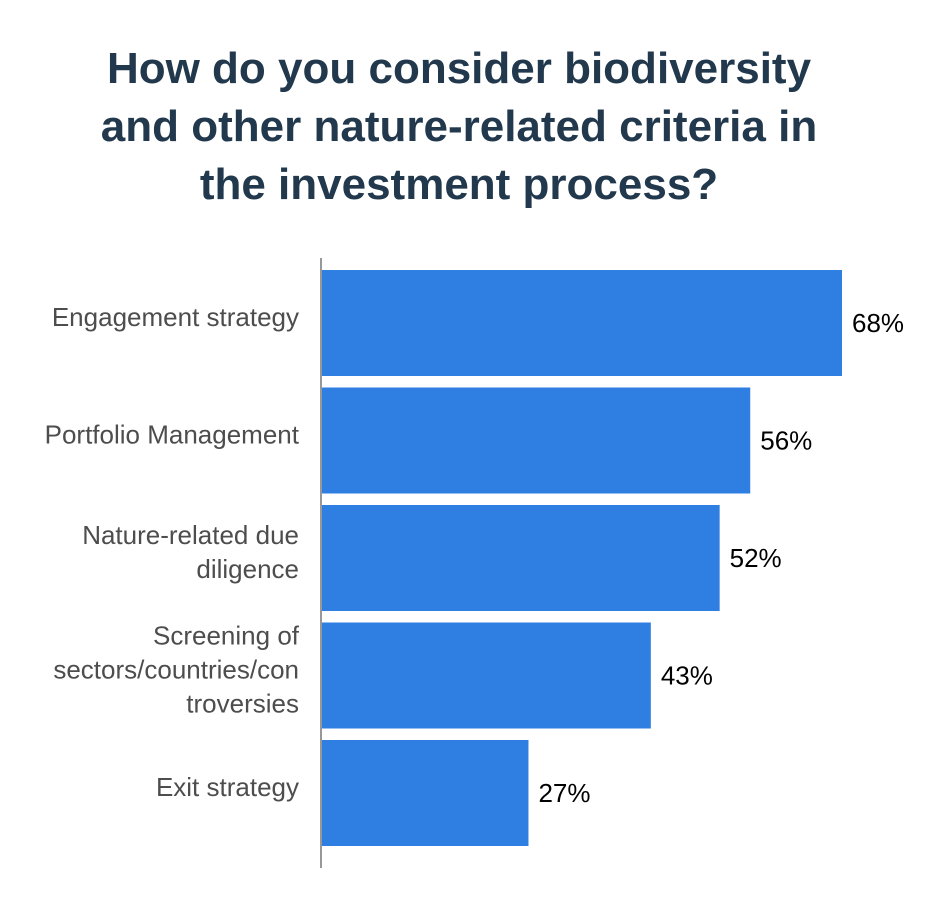 The image size is (934, 904). I want to click on category-label-3: Nature-related due diligence, so click(190, 552).